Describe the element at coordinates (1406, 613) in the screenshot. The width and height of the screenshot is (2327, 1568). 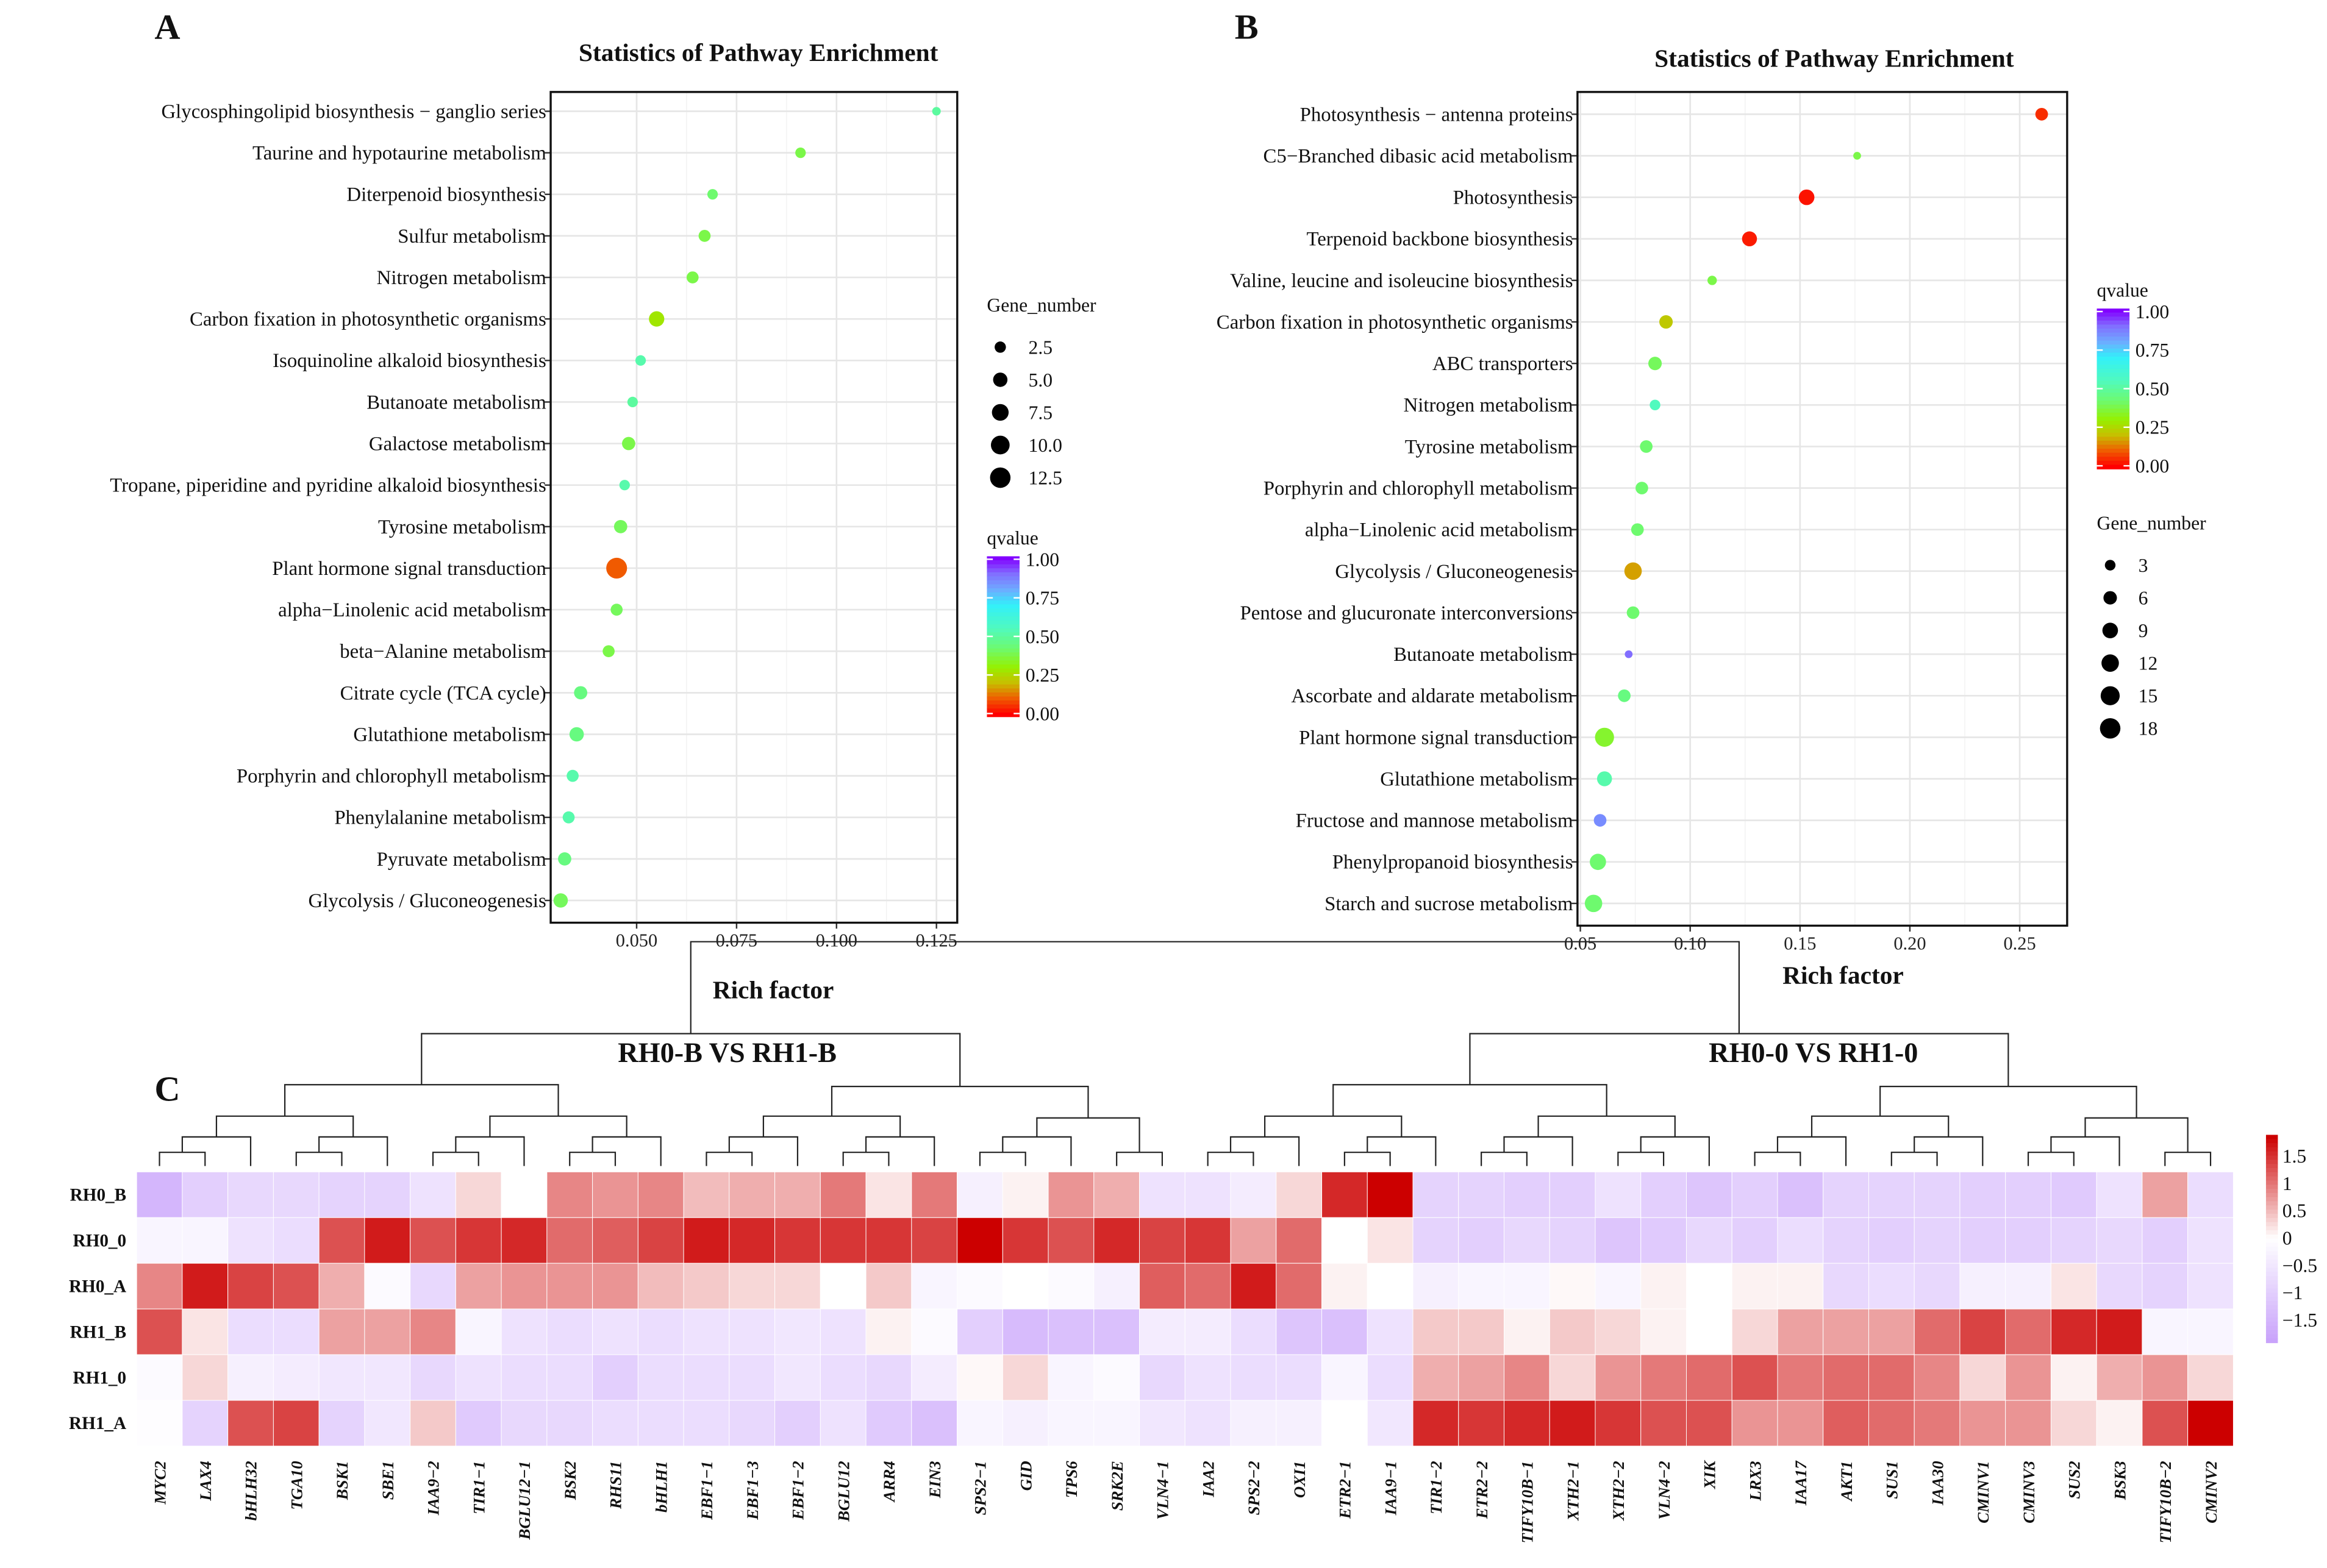
I see `pathway-label: Pentose and glucuronate interconversions` at that location.